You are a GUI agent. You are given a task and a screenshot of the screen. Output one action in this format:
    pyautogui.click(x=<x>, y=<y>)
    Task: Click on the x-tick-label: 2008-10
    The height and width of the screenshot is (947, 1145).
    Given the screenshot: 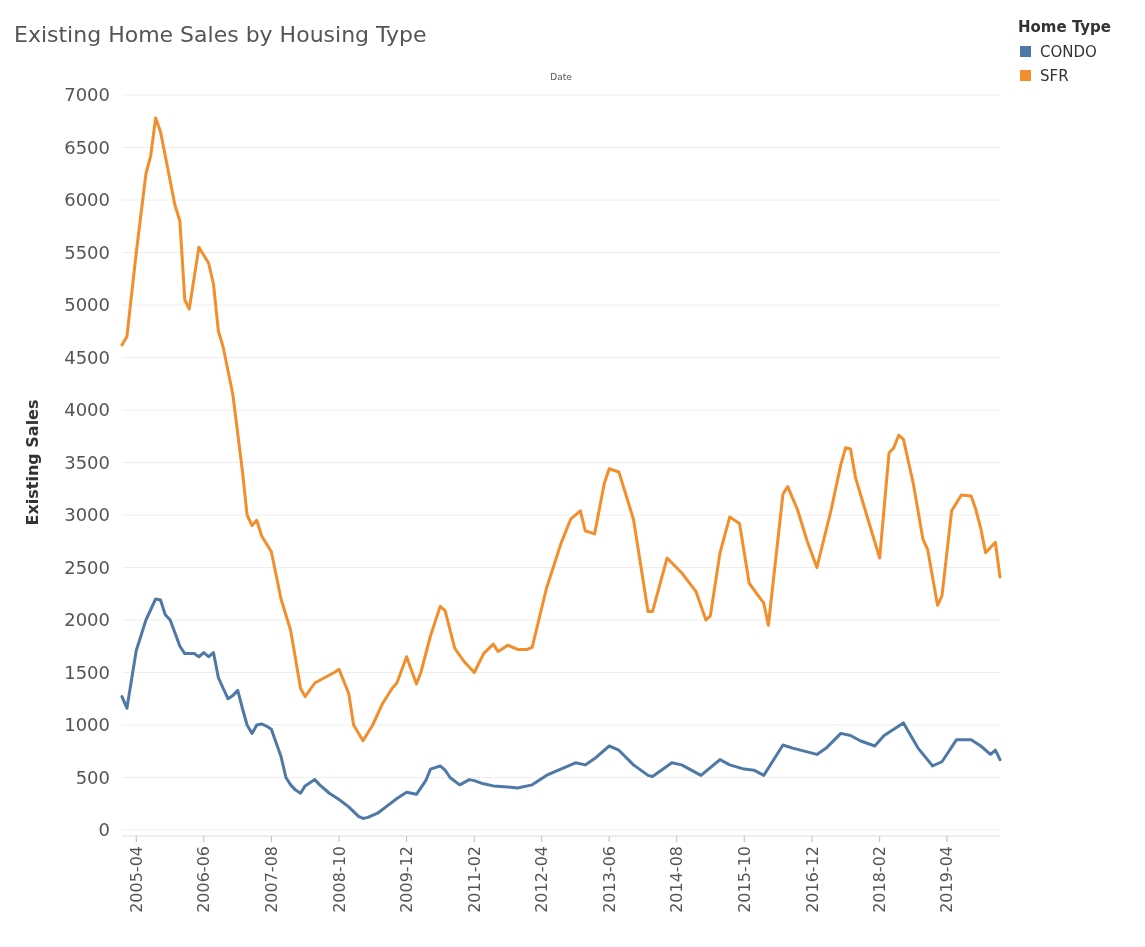 What is the action you would take?
    pyautogui.click(x=339, y=879)
    